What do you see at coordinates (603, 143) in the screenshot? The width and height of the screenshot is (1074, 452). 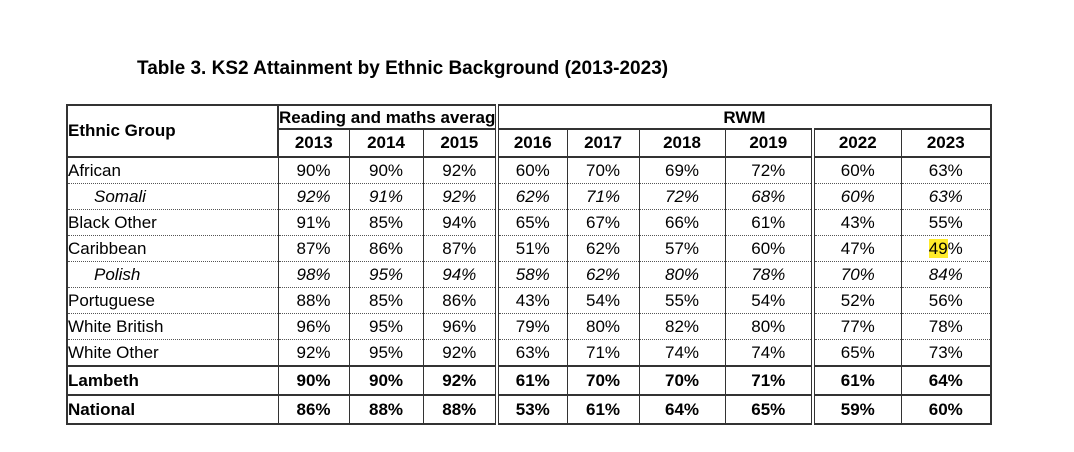 I see `year-header: 2017` at bounding box center [603, 143].